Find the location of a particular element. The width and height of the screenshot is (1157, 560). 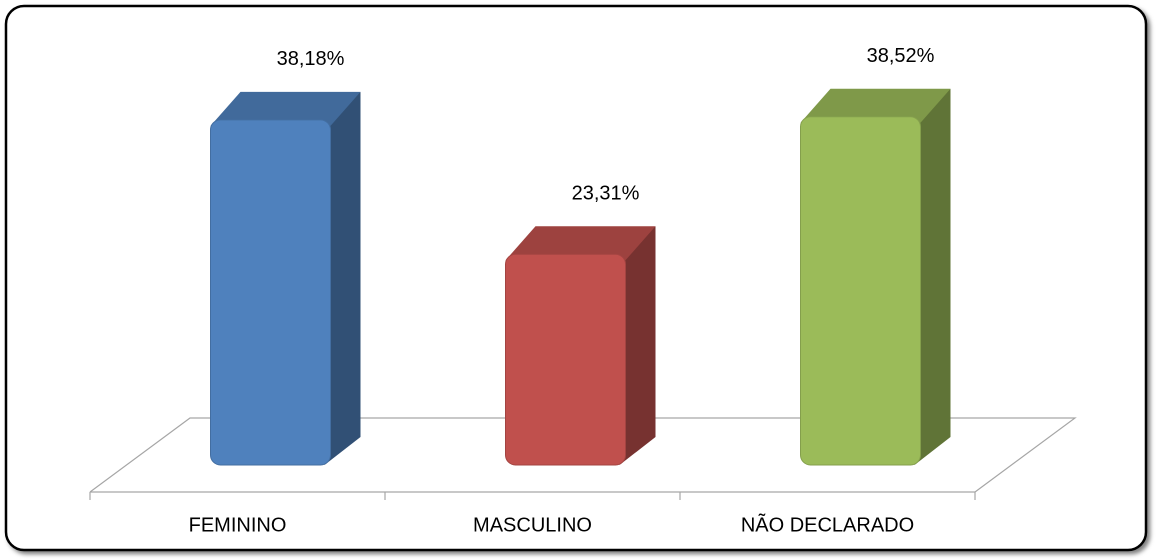

x-tick-label: NÃO DECLARADO is located at coordinates (827, 524).